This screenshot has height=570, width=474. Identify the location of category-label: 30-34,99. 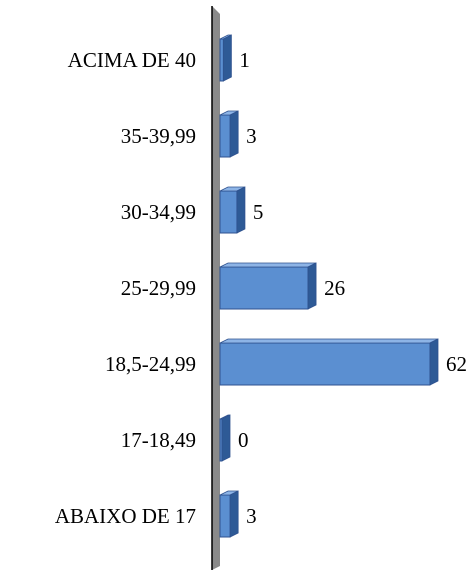
(158, 212).